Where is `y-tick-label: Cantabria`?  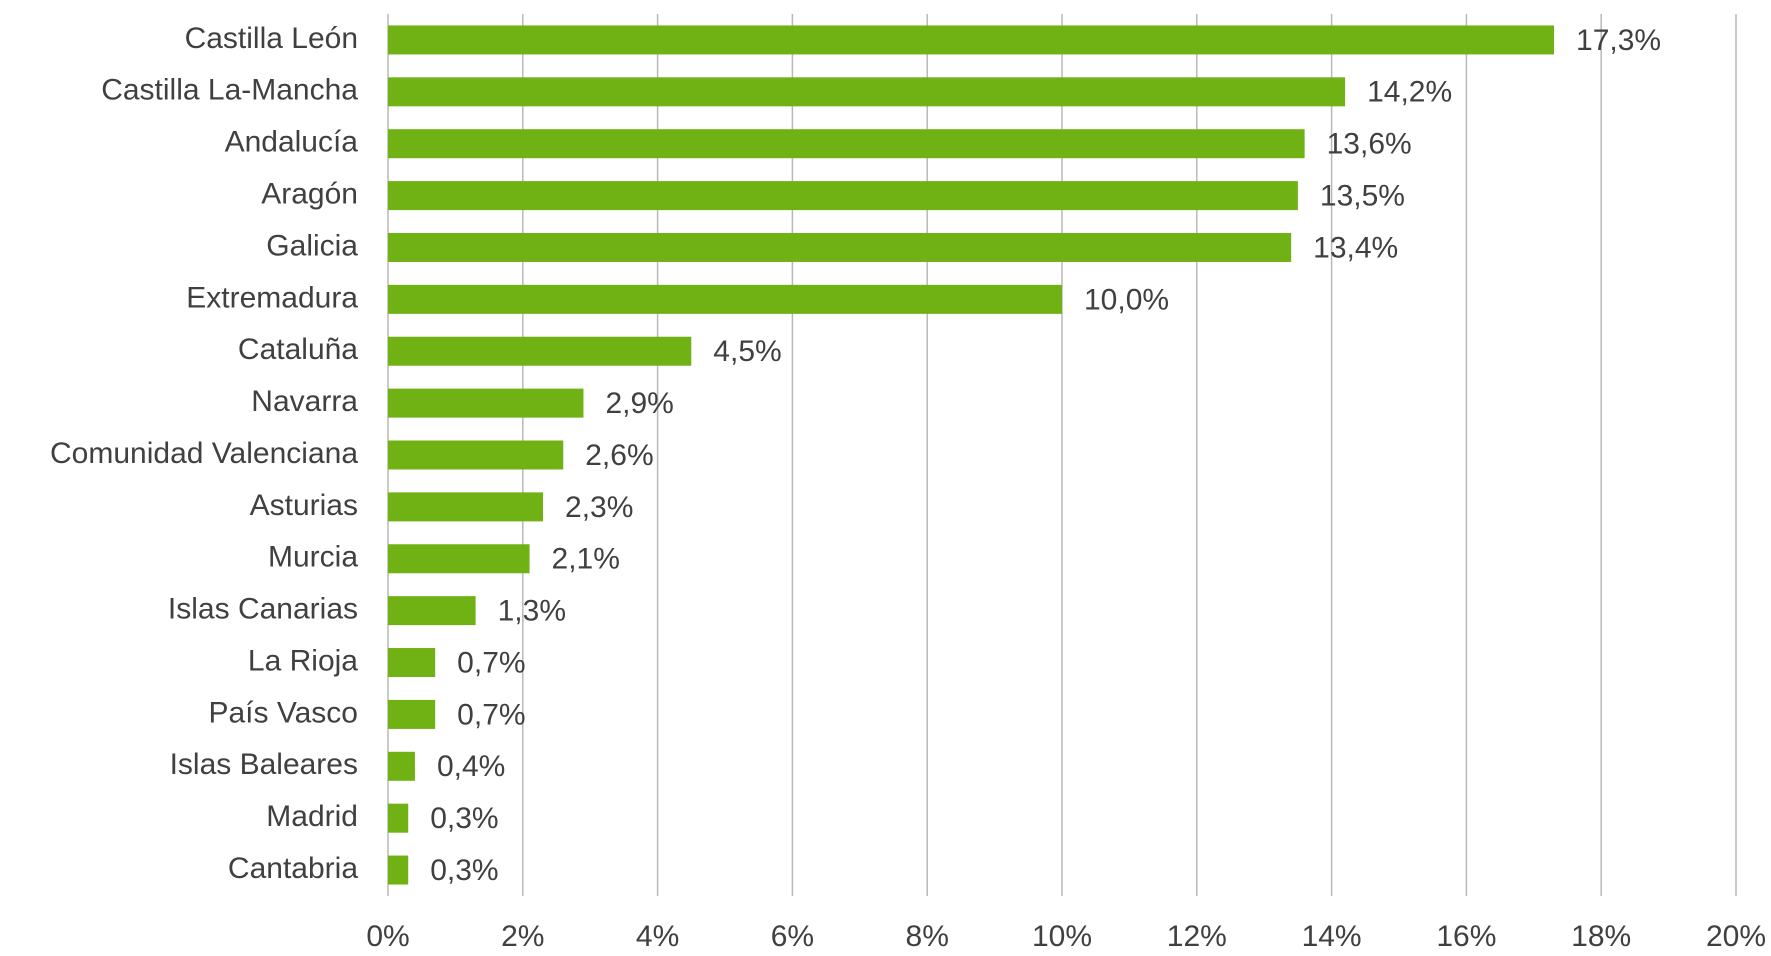
y-tick-label: Cantabria is located at coordinates (293, 868).